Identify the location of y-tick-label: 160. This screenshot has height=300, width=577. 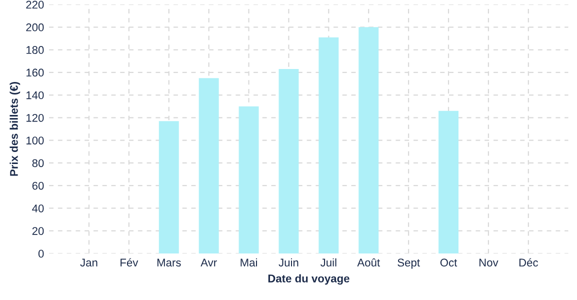
(35, 72).